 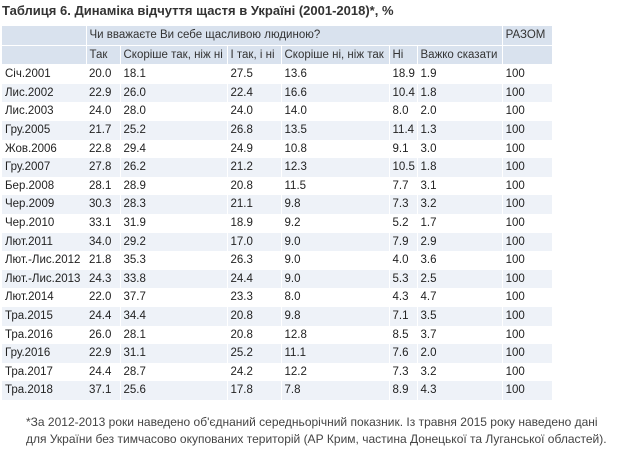 I want to click on table-row: Чер.2010 33.1 31.9 18.9 9.2 5.2 1.7 100, so click(x=277, y=223).